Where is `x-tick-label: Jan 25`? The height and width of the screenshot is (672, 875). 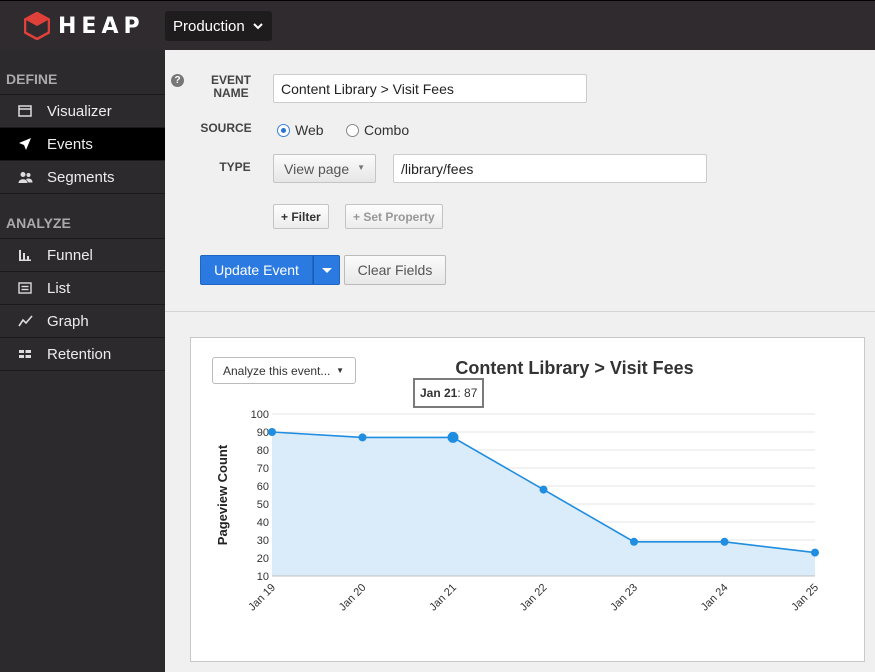
x-tick-label: Jan 25 is located at coordinates (805, 598).